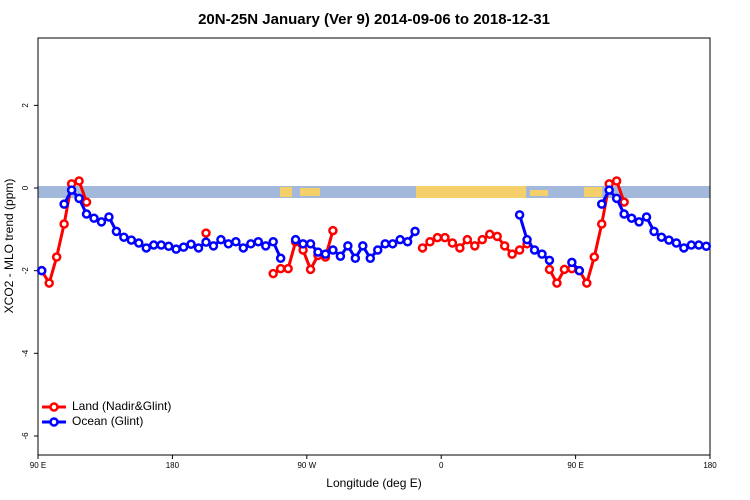  Describe the element at coordinates (306, 465) in the screenshot. I see `x-tick-label: 90 W` at that location.